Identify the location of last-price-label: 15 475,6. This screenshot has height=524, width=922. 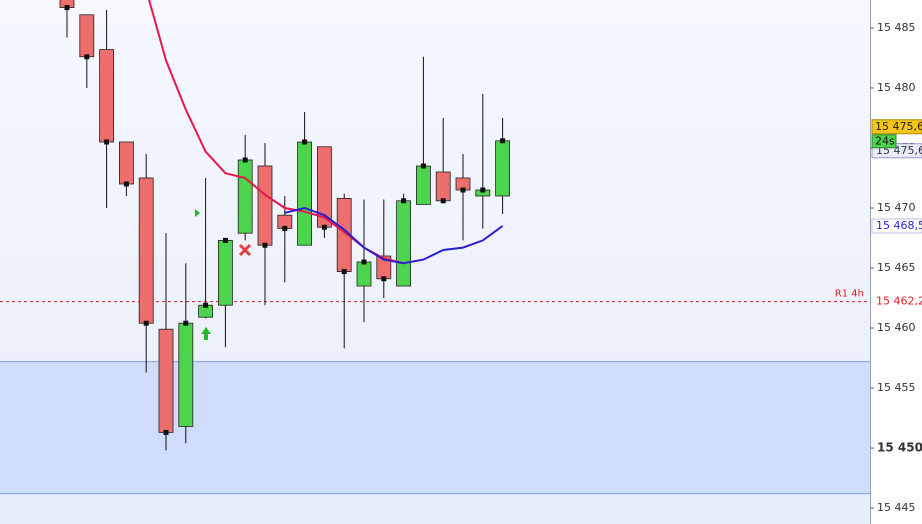
(898, 126).